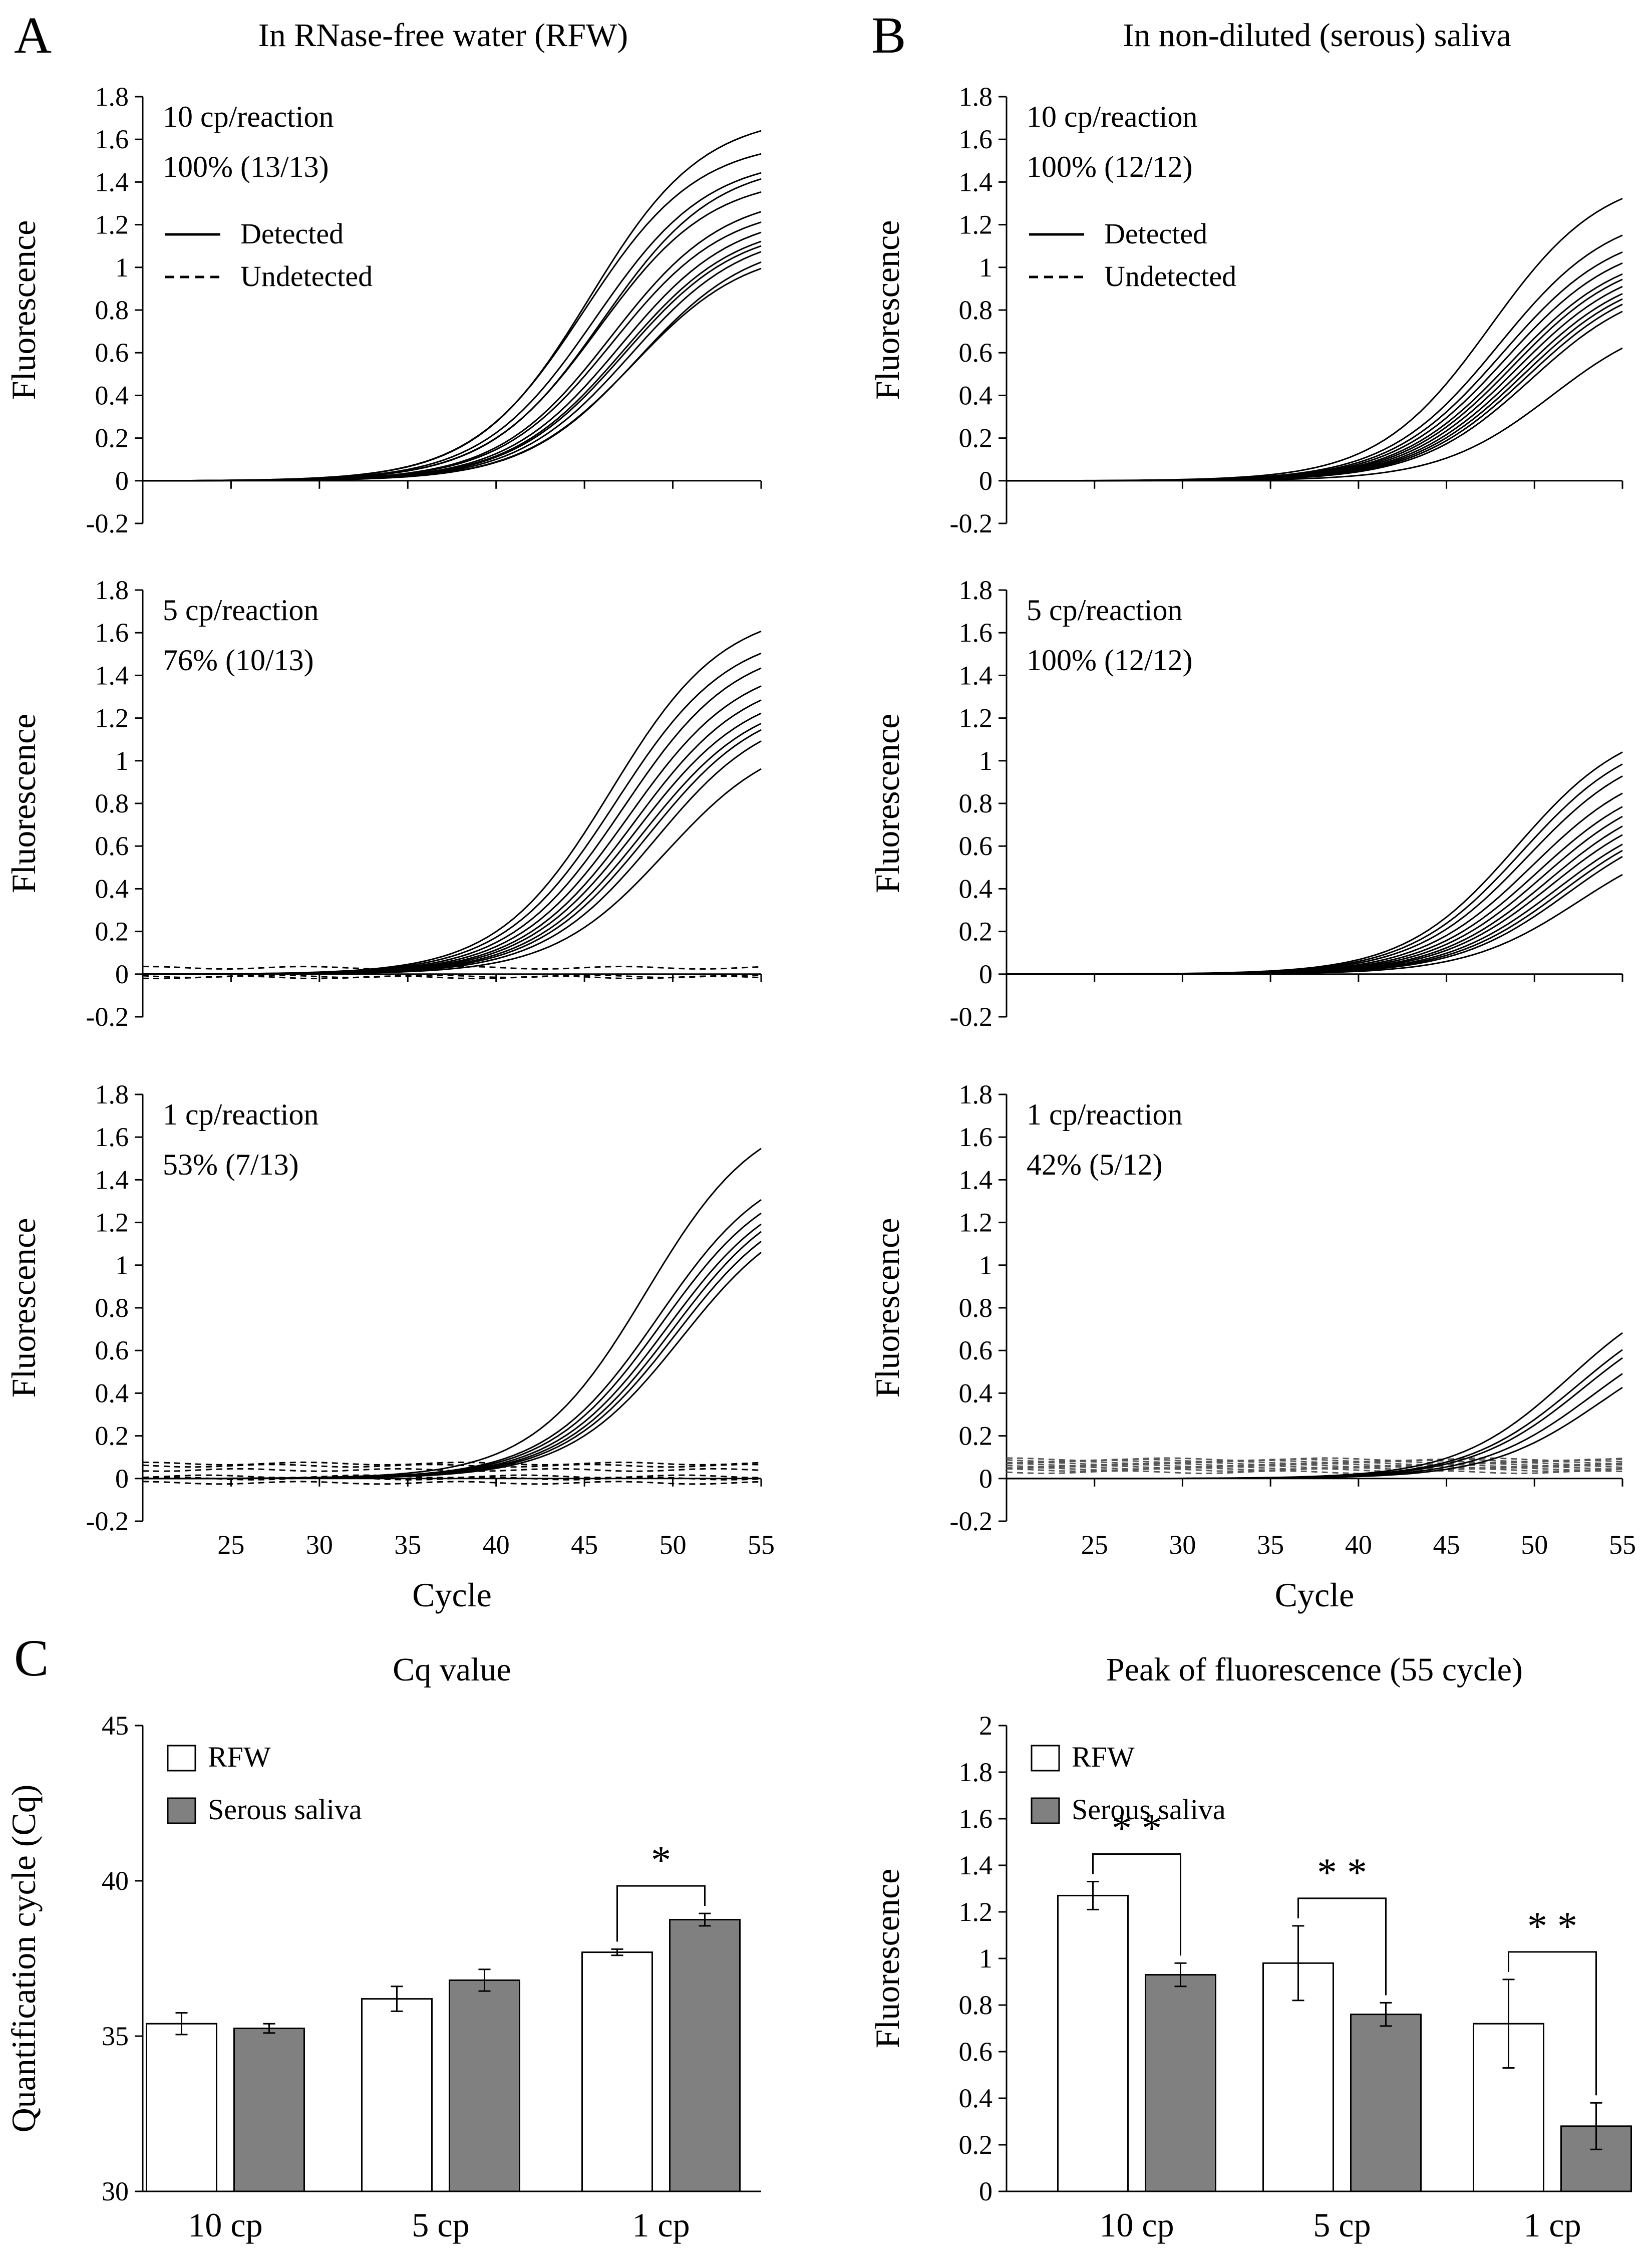 The height and width of the screenshot is (2255, 1652). What do you see at coordinates (1137, 1829) in the screenshot?
I see `significance-mark: * *` at bounding box center [1137, 1829].